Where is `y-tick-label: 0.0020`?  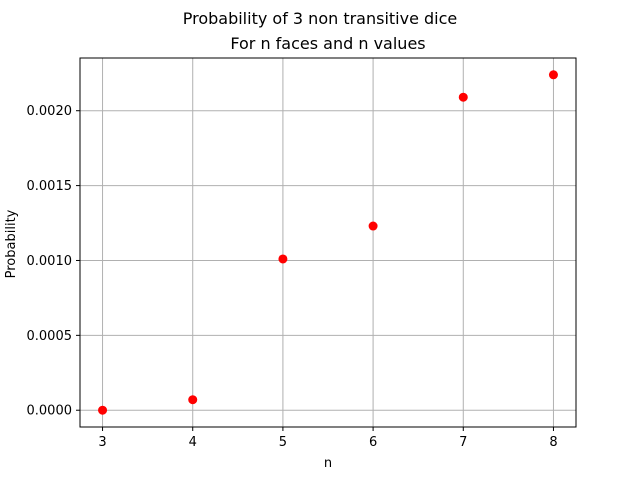
y-tick-label: 0.0020 is located at coordinates (50, 111).